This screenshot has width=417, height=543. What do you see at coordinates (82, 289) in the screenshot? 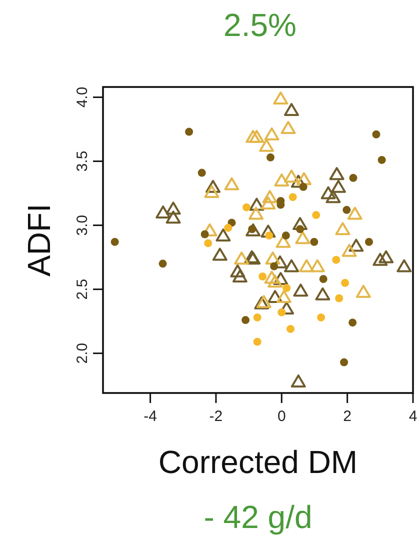
I see `y-tick-label: 2.5` at bounding box center [82, 289].